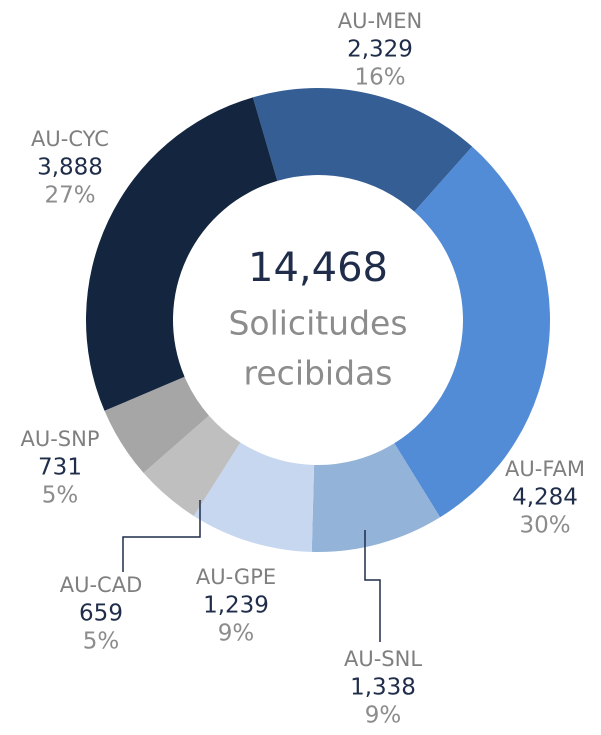  Describe the element at coordinates (70, 139) in the screenshot. I see `slice-name: AU-CYC` at that location.